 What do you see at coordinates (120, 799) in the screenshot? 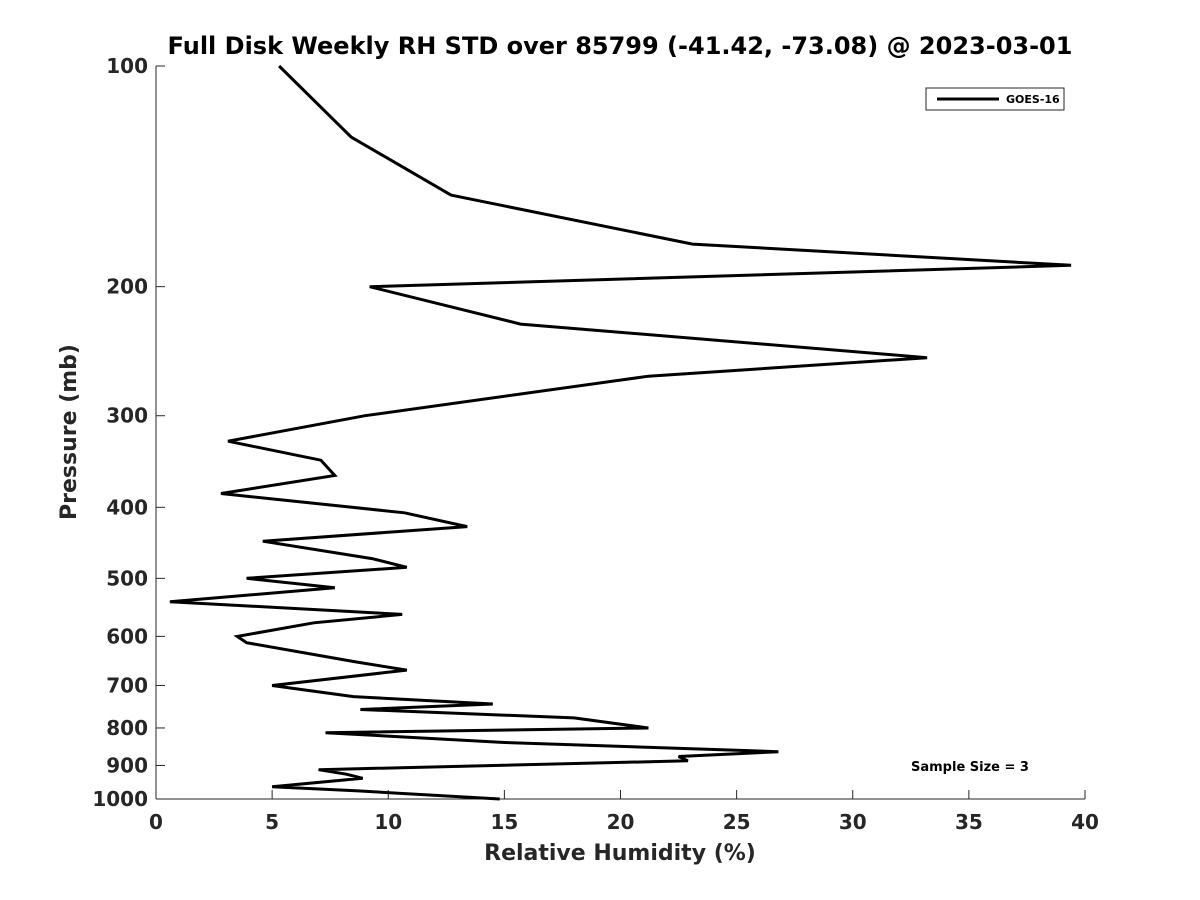
I see `y-tick-label: 1000` at bounding box center [120, 799].